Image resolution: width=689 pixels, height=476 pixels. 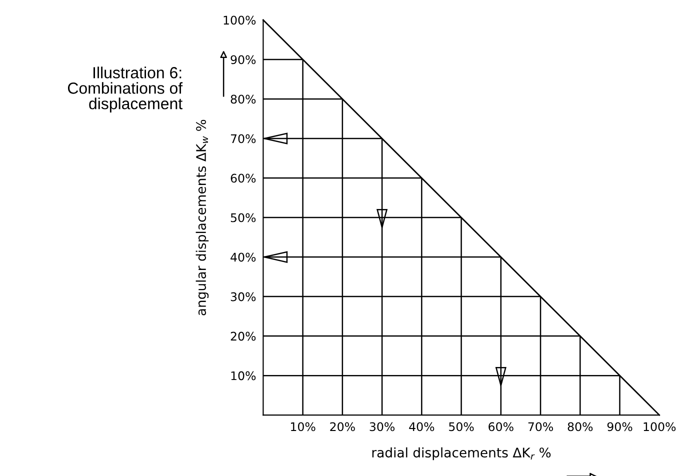 I want to click on x-tick-label: 20%, so click(x=342, y=427).